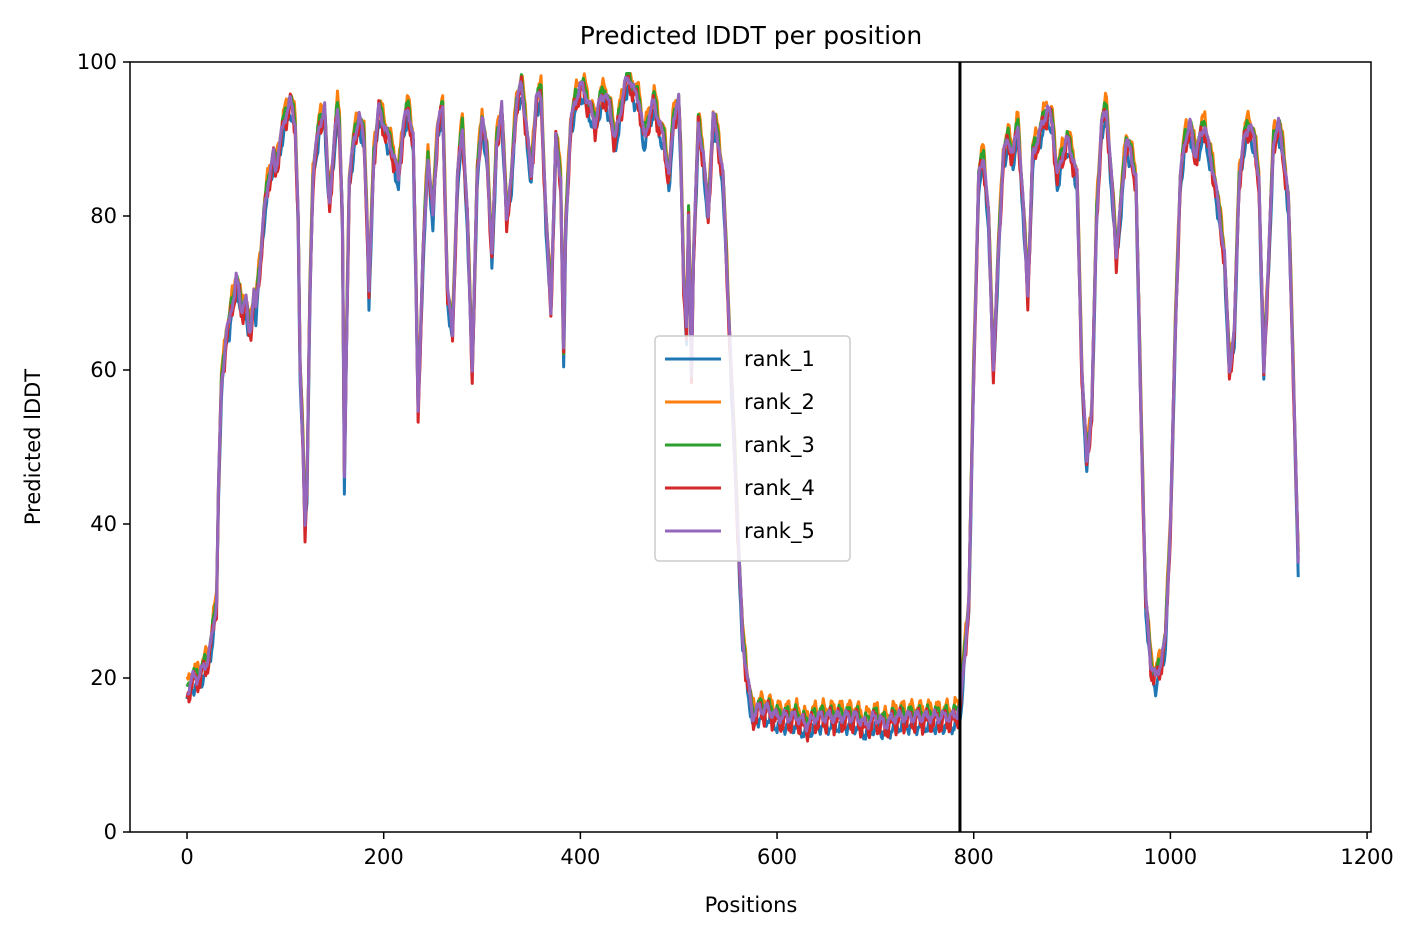 The height and width of the screenshot is (939, 1424). What do you see at coordinates (103, 370) in the screenshot?
I see `y-tick-label: 60` at bounding box center [103, 370].